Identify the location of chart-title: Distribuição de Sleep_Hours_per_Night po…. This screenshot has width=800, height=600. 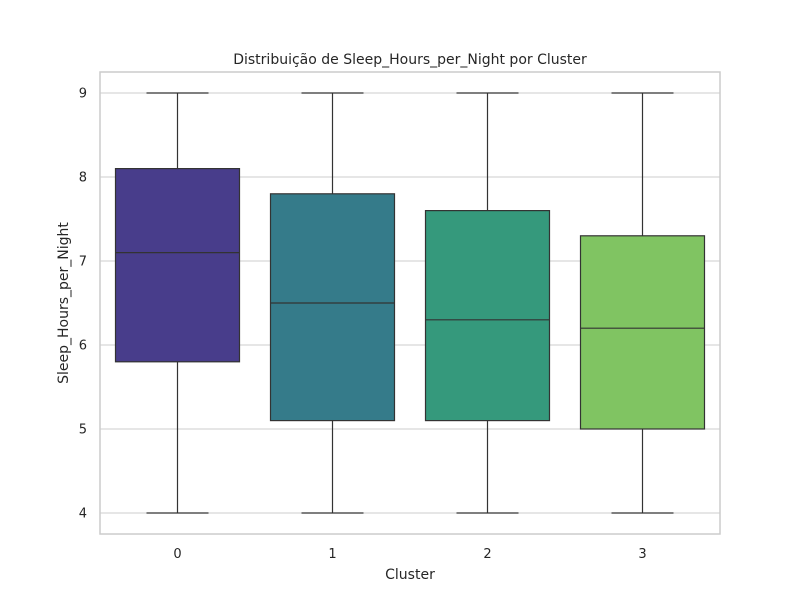
(410, 60).